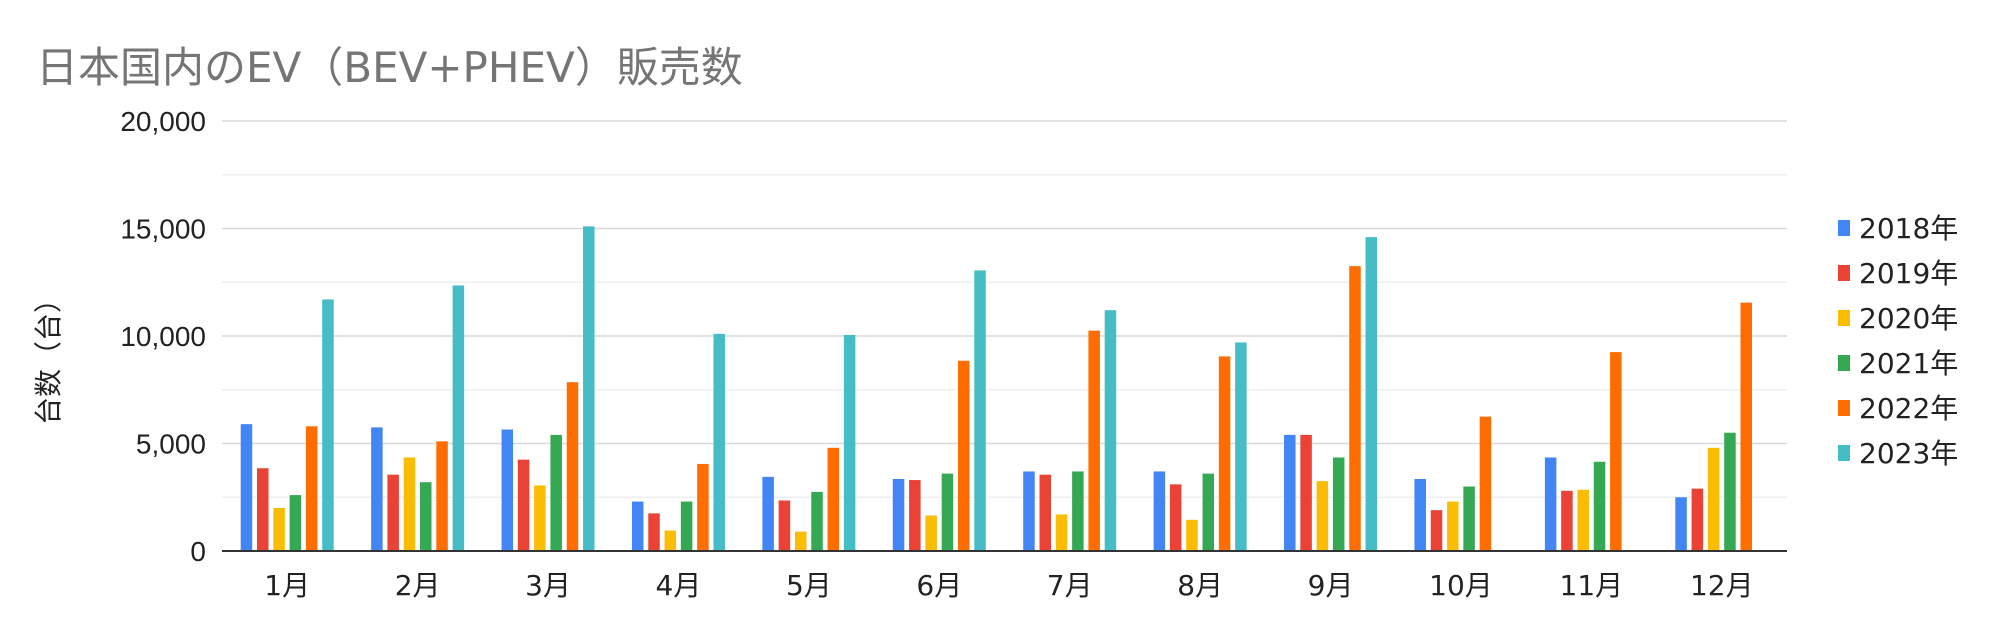 The image size is (2002, 630). I want to click on x-tick-label: 2月, so click(418, 585).